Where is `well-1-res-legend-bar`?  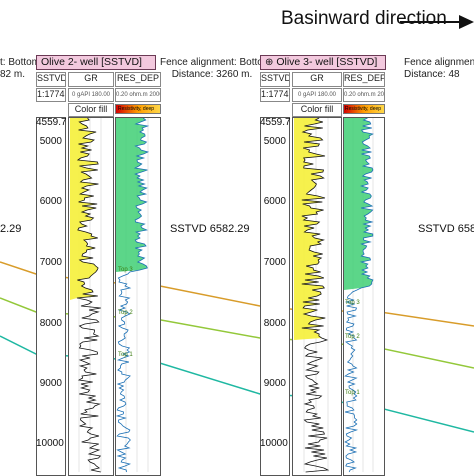 well-1-res-legend-bar is located at coordinates (138, 109).